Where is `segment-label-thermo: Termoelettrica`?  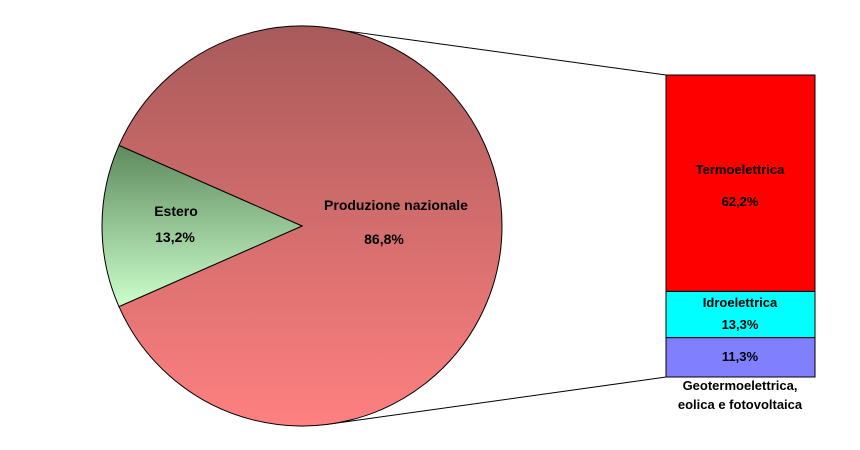 segment-label-thermo: Termoelettrica is located at coordinates (740, 169).